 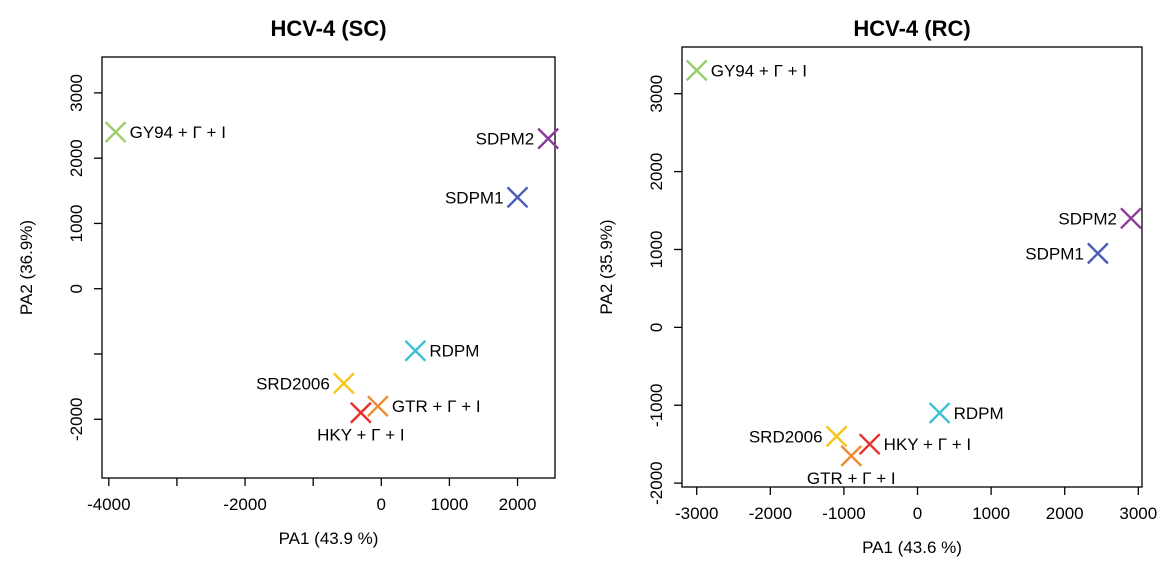 I want to click on x-tick-label: -4000, so click(x=108, y=504).